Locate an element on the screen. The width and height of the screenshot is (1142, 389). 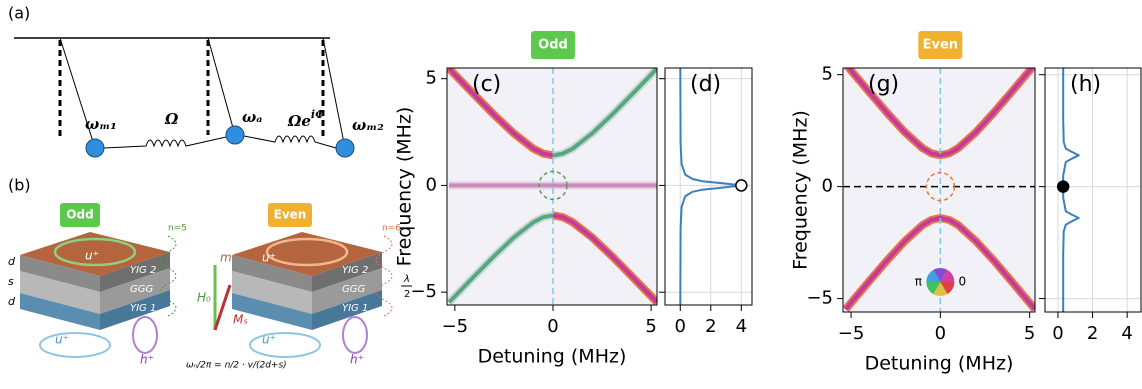
label: ωₘ₁ is located at coordinates (101, 124).